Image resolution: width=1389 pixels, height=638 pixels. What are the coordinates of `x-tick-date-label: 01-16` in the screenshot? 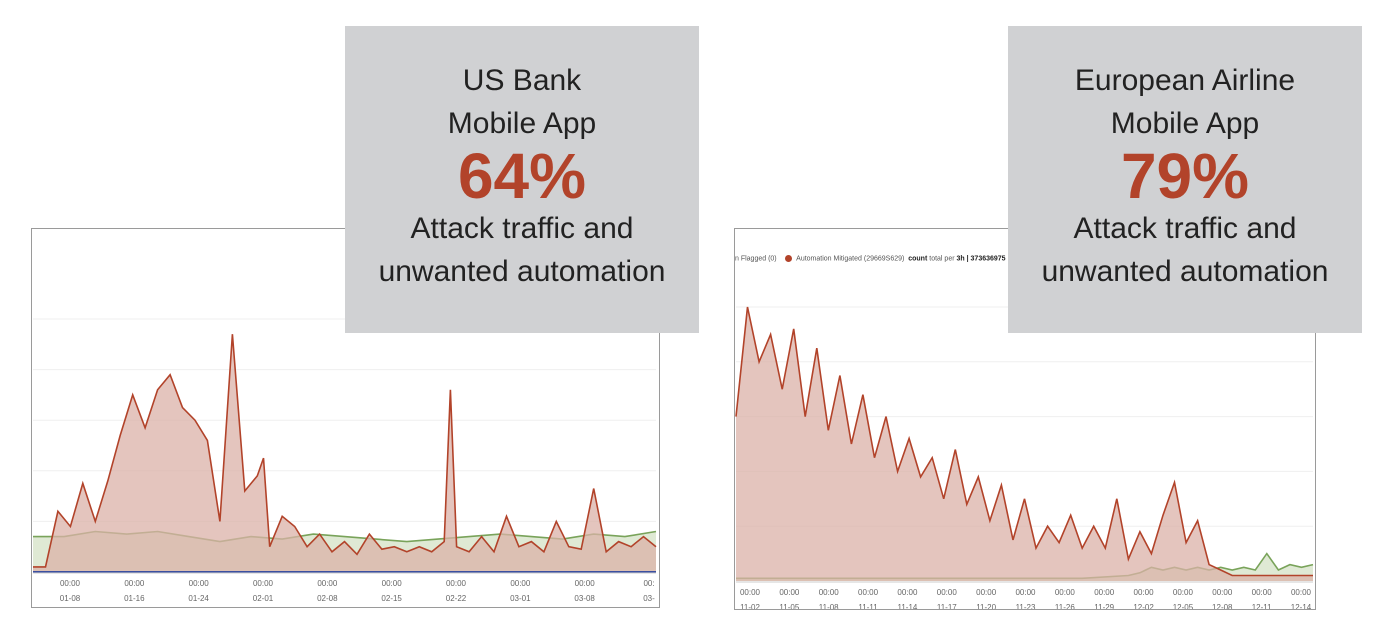 It's located at (134, 598).